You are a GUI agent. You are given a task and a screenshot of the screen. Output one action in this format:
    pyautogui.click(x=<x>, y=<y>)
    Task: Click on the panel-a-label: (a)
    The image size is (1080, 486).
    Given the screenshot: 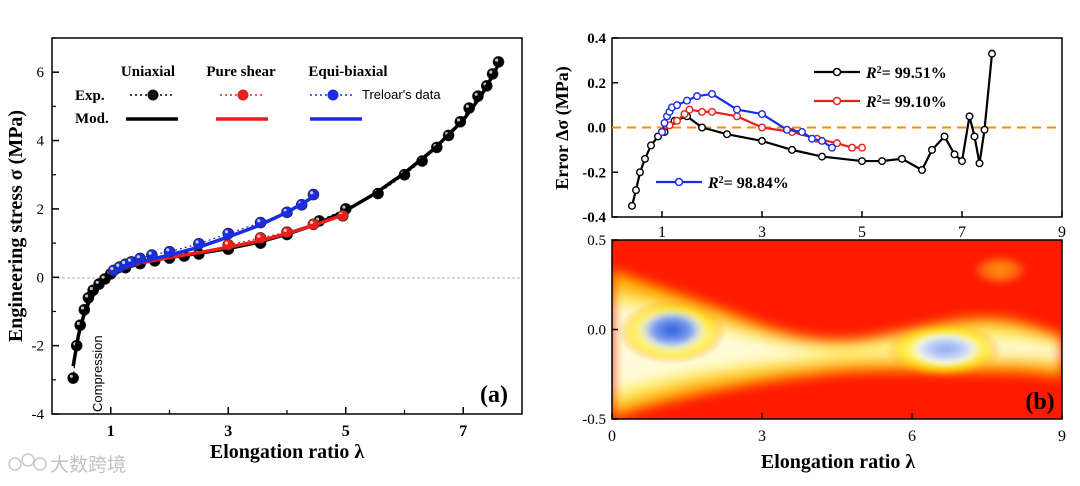 What is the action you would take?
    pyautogui.click(x=494, y=395)
    